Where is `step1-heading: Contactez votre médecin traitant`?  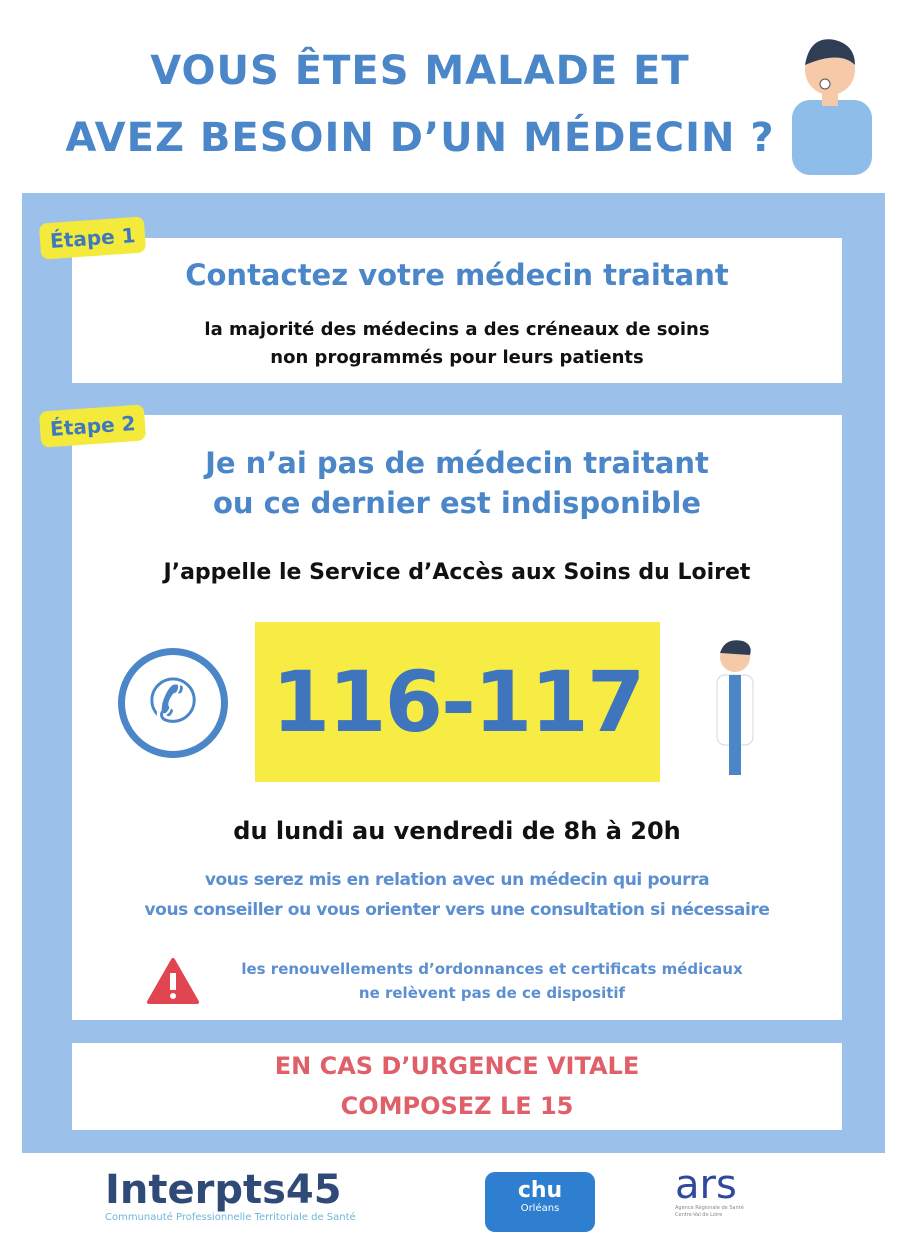
step1-heading: Contactez votre médecin traitant is located at coordinates (457, 275).